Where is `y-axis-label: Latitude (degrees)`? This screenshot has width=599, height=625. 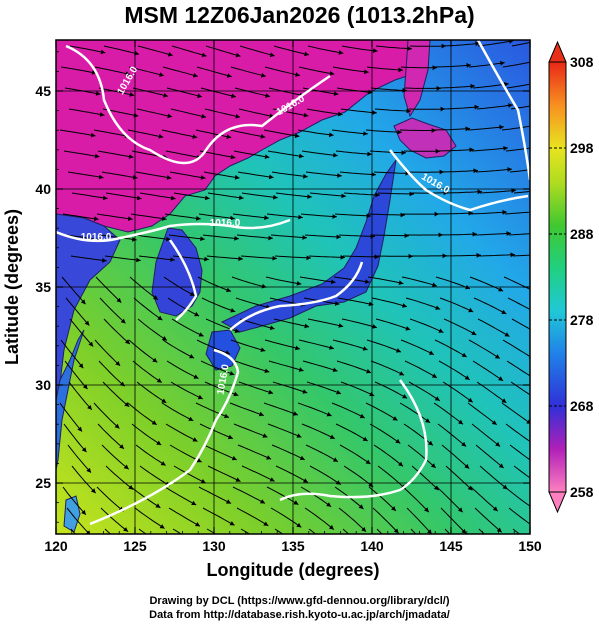
y-axis-label: Latitude (degrees) is located at coordinates (12, 287).